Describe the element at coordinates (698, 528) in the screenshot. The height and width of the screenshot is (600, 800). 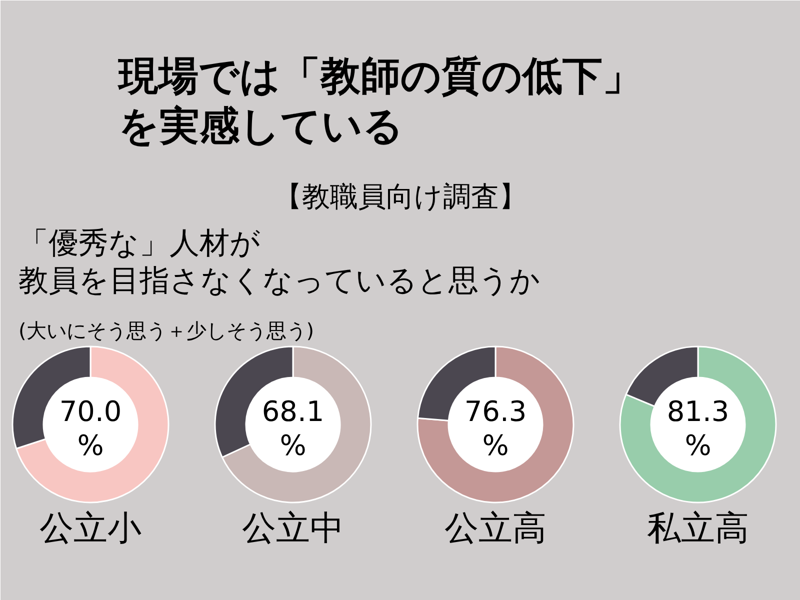
I see `text: 私立高` at that location.